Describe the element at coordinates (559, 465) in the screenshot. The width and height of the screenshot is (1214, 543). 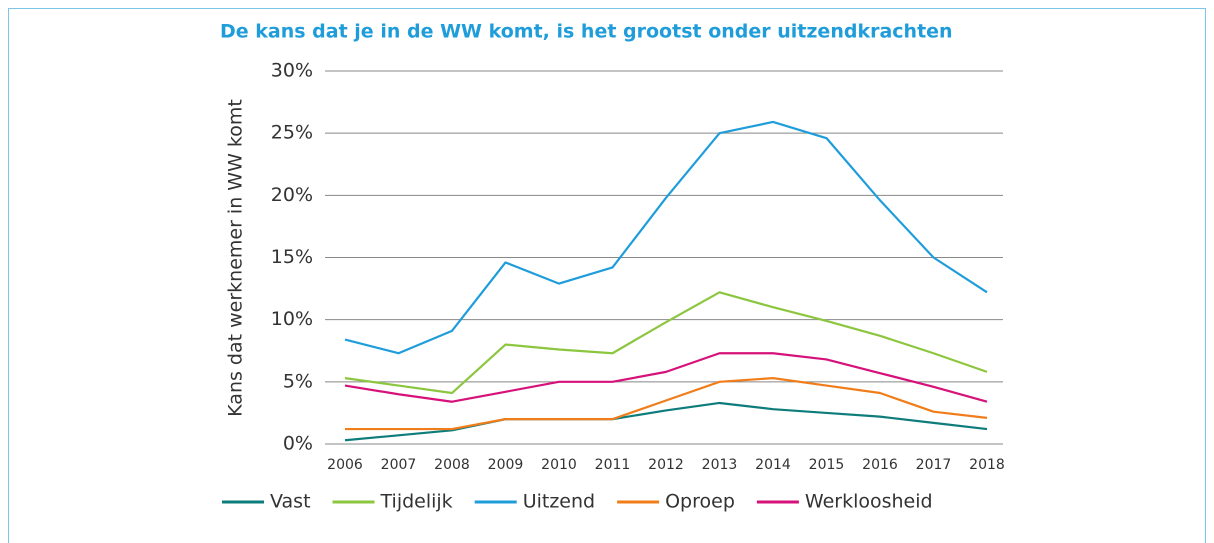
I see `x-tick-label: 2010` at that location.